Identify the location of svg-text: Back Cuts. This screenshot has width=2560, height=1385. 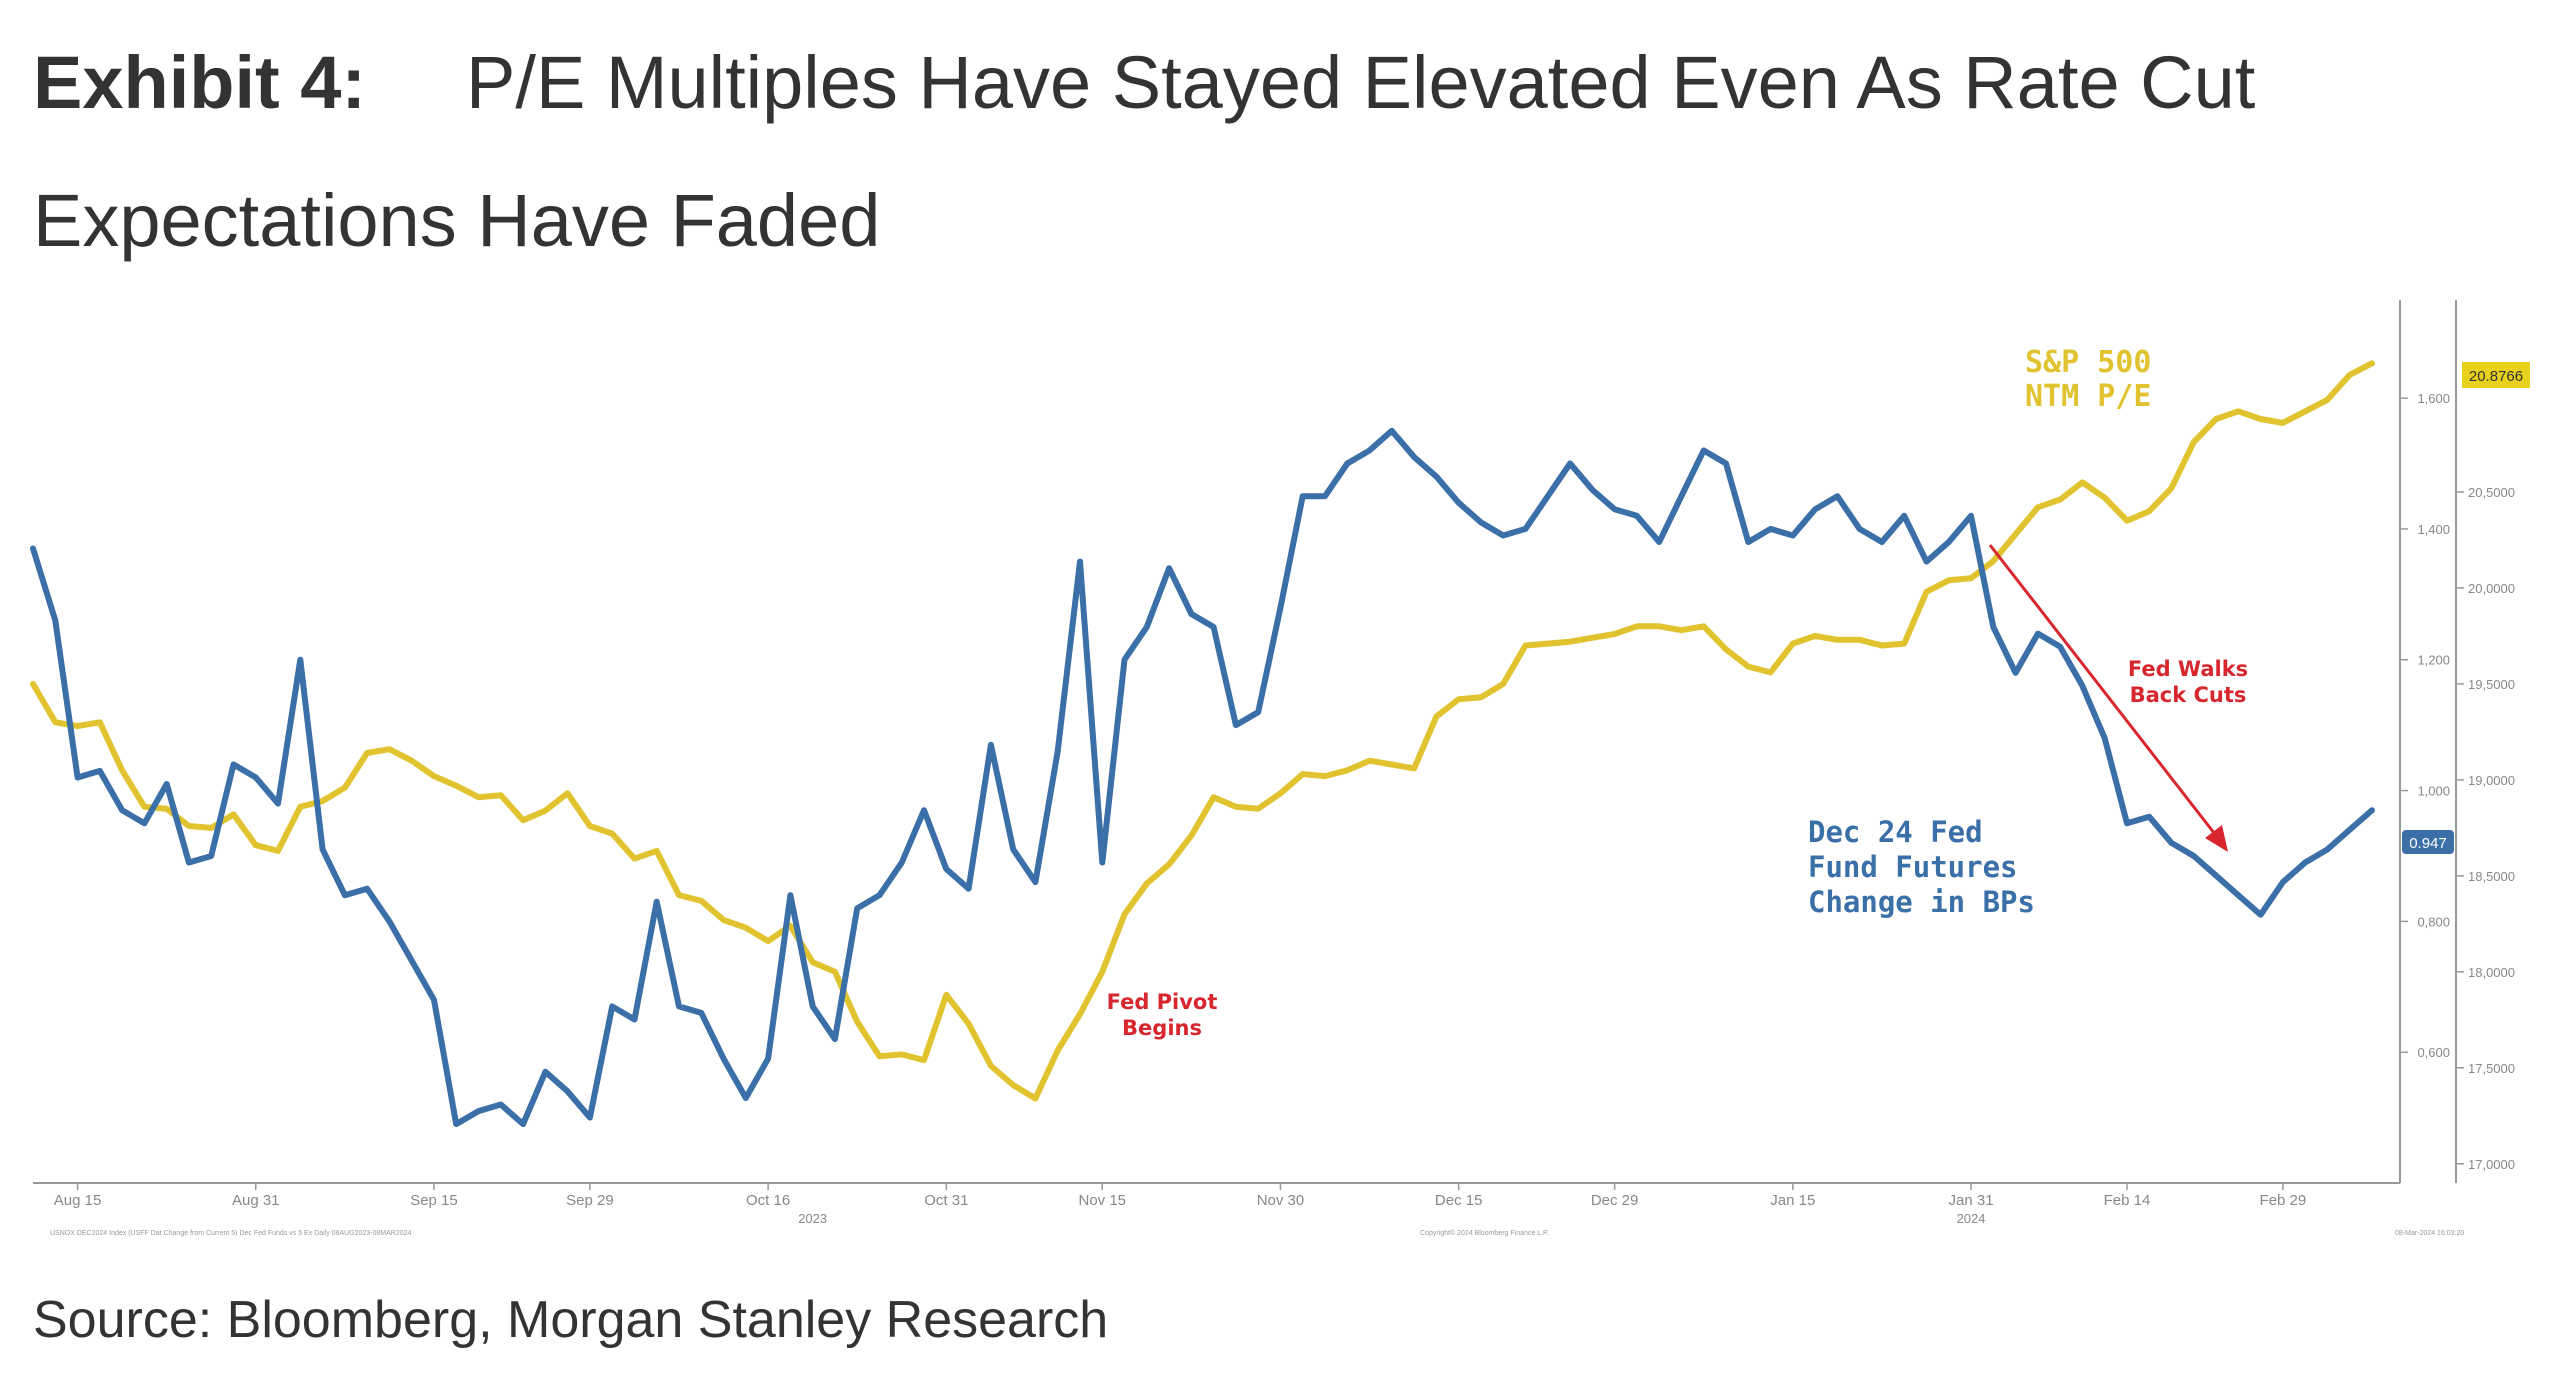
(2188, 695).